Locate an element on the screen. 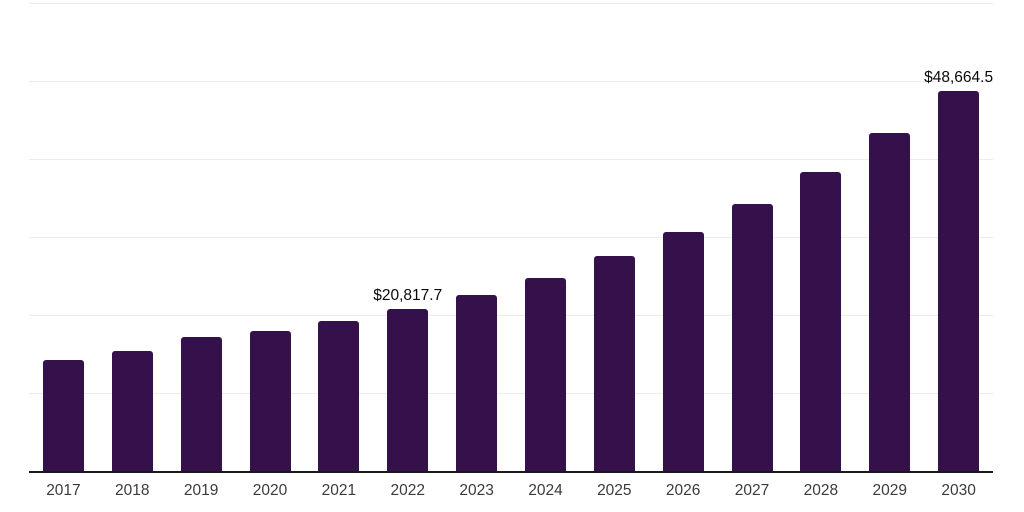 Image resolution: width=1024 pixels, height=512 pixels. x-tick-2020: 2020 is located at coordinates (270, 490).